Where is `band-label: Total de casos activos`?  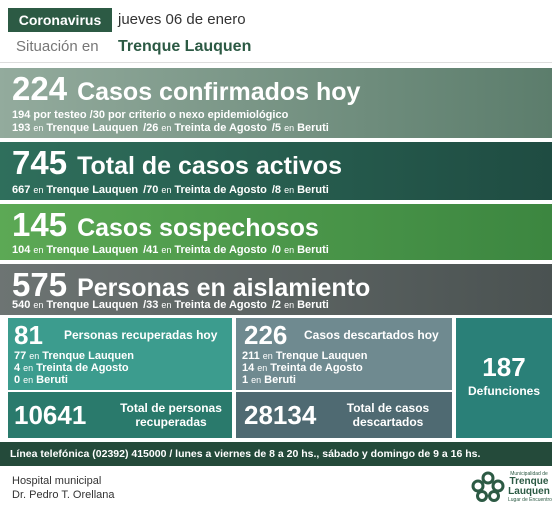 band-label: Total de casos activos is located at coordinates (209, 166).